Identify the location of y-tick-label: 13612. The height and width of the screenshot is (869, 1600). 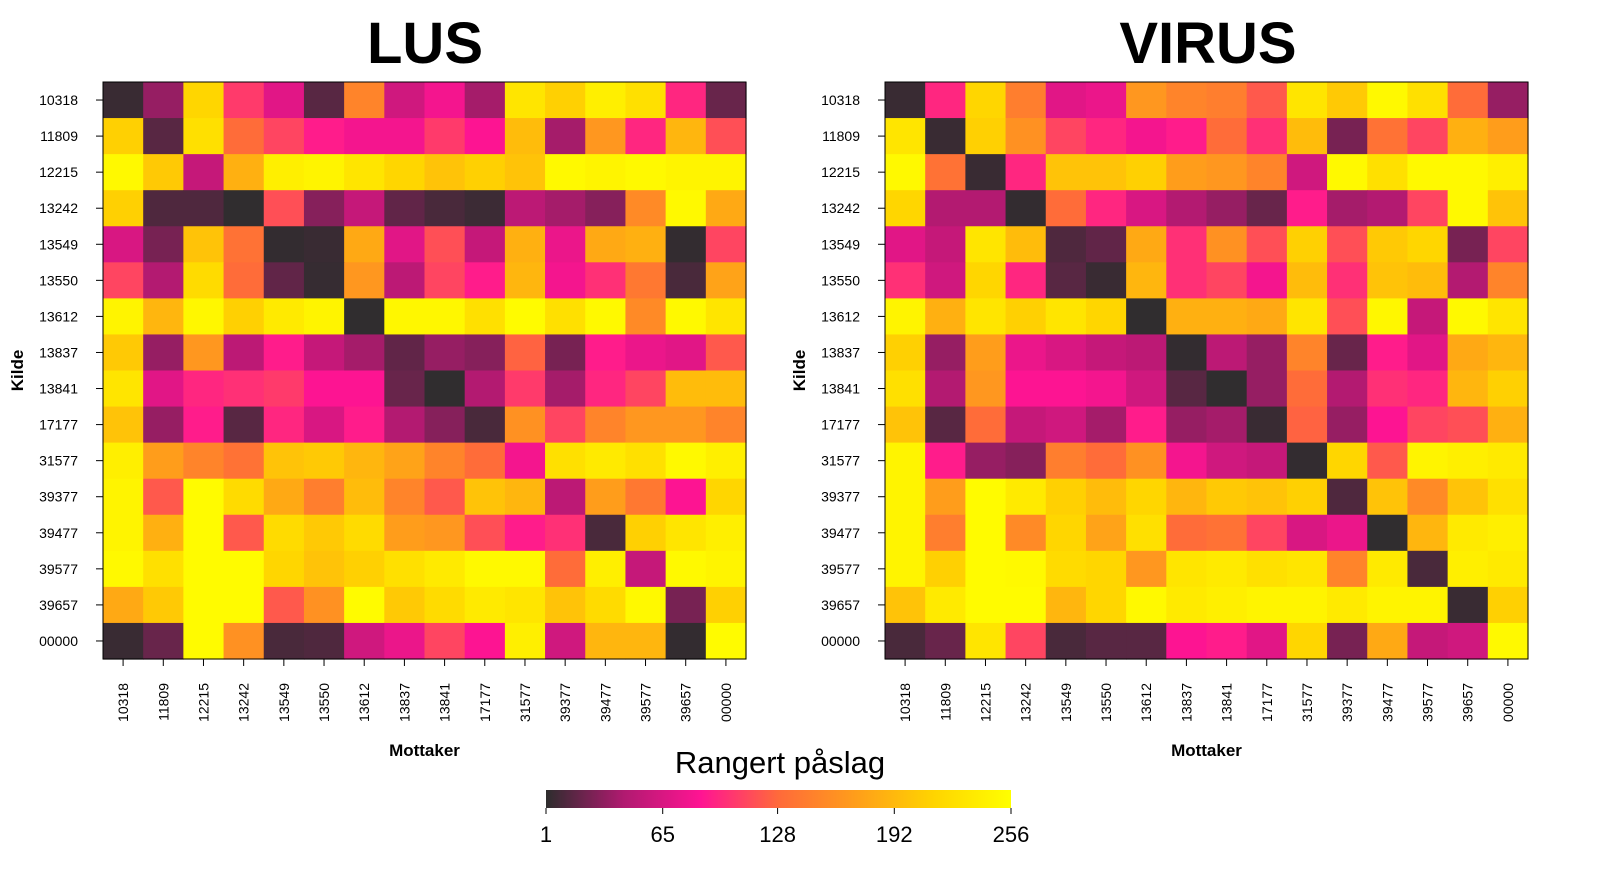
(58, 316).